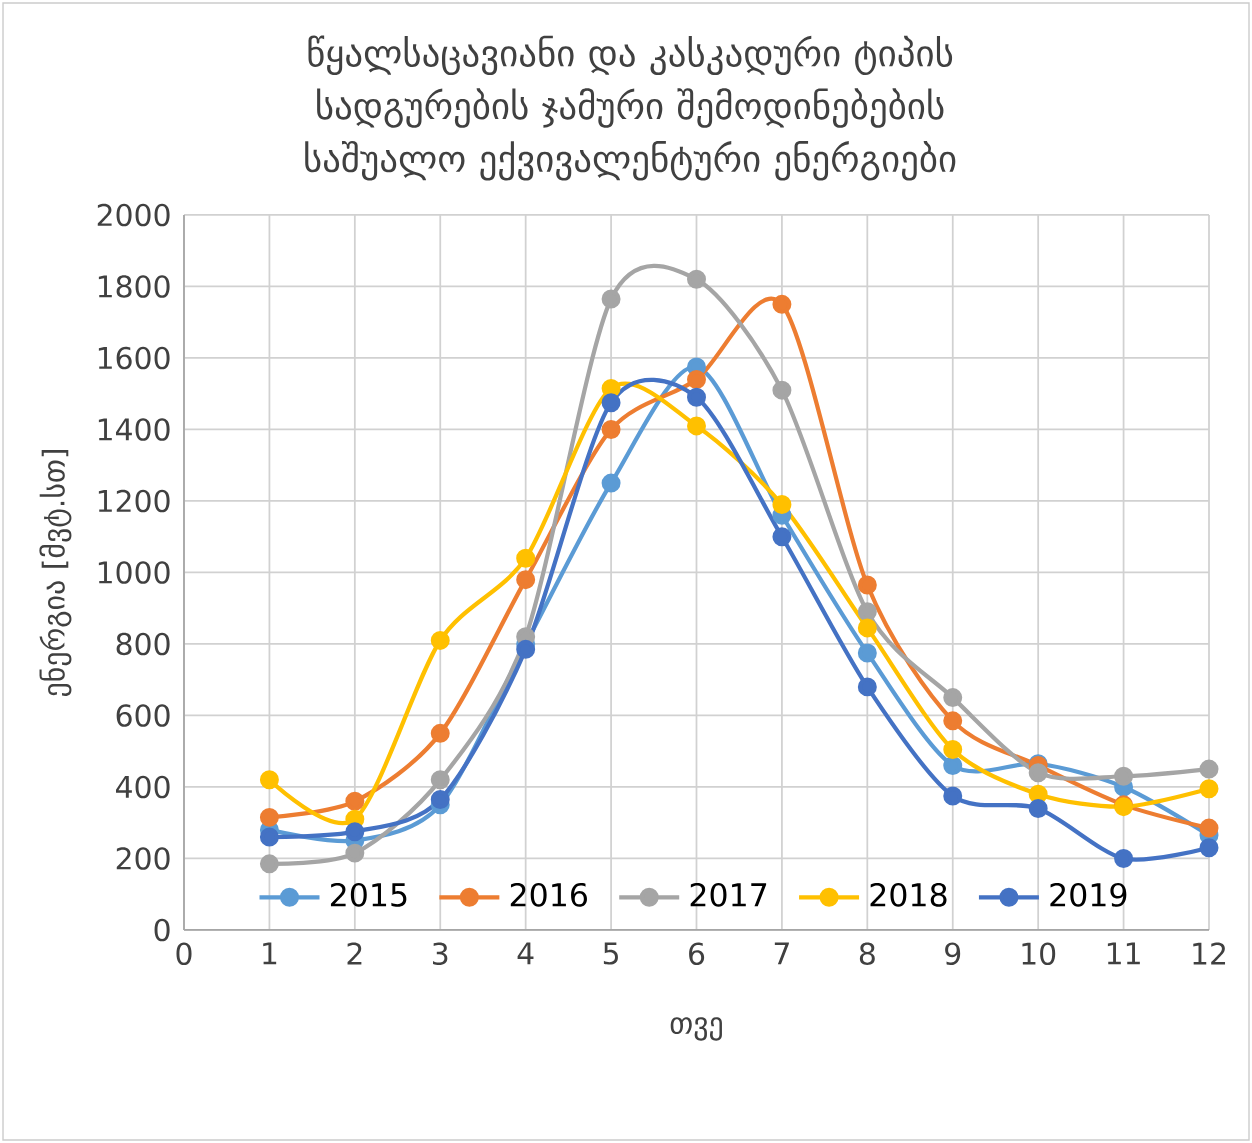 Image resolution: width=1252 pixels, height=1143 pixels. What do you see at coordinates (610, 953) in the screenshot?
I see `x-tick-label: 5` at bounding box center [610, 953].